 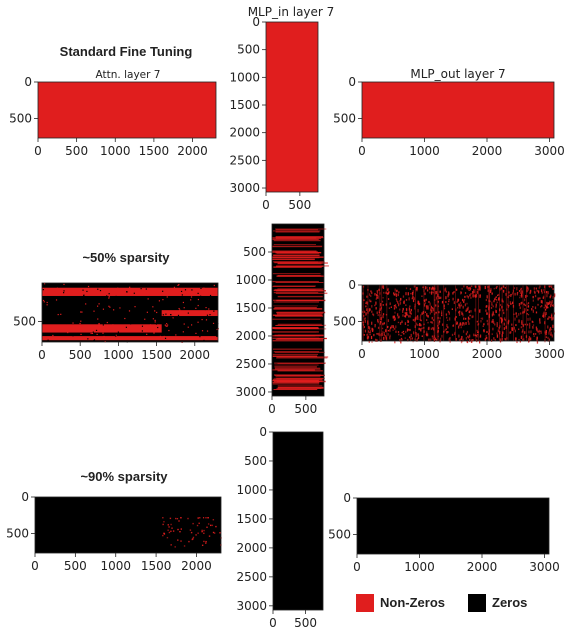 I want to click on x-tick-label: 0, so click(x=273, y=623).